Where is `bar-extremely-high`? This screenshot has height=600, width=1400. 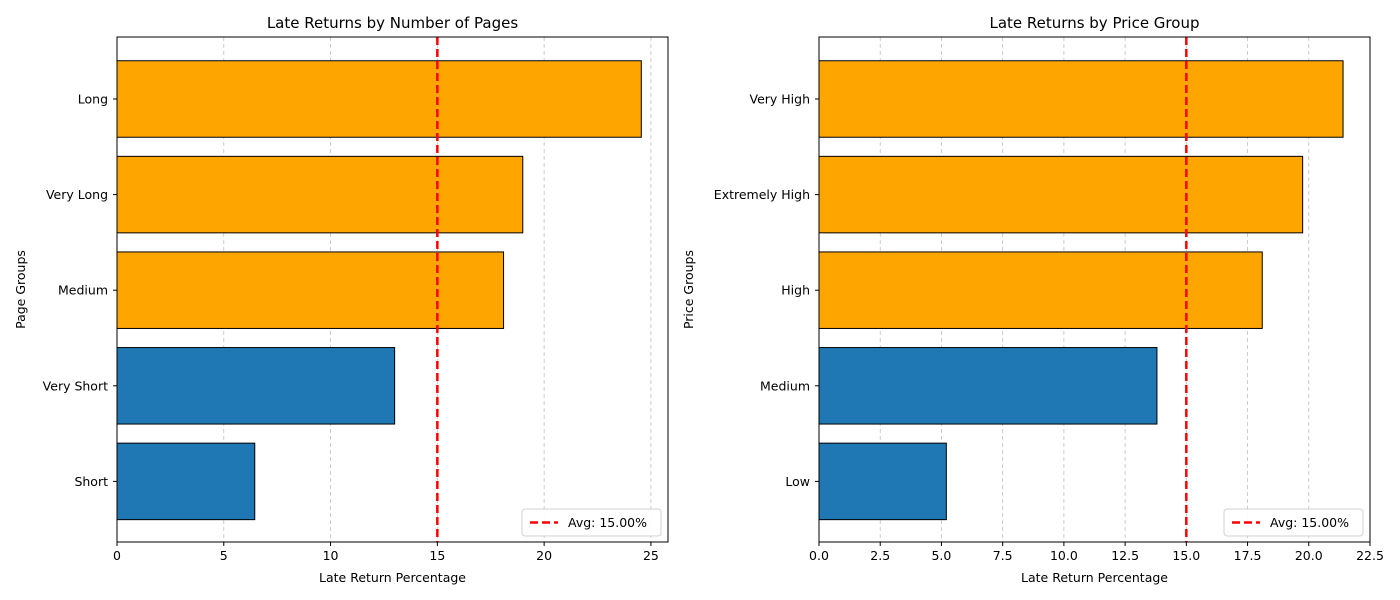 bar-extremely-high is located at coordinates (1061, 194).